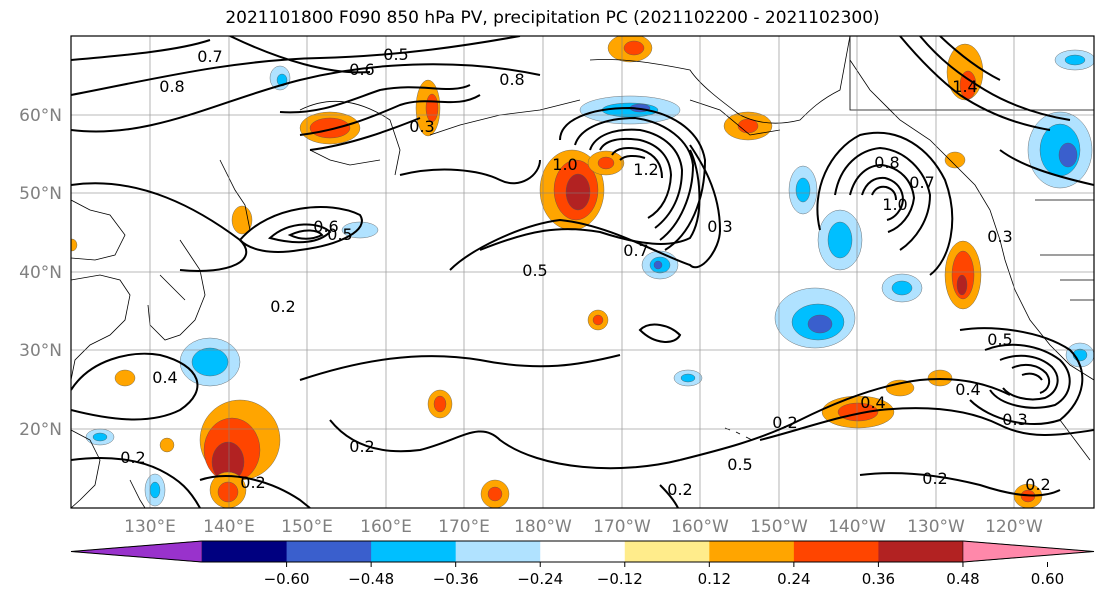 This screenshot has height=601, width=1105. I want to click on colorbar-tick-label: −0.48, so click(371, 579).